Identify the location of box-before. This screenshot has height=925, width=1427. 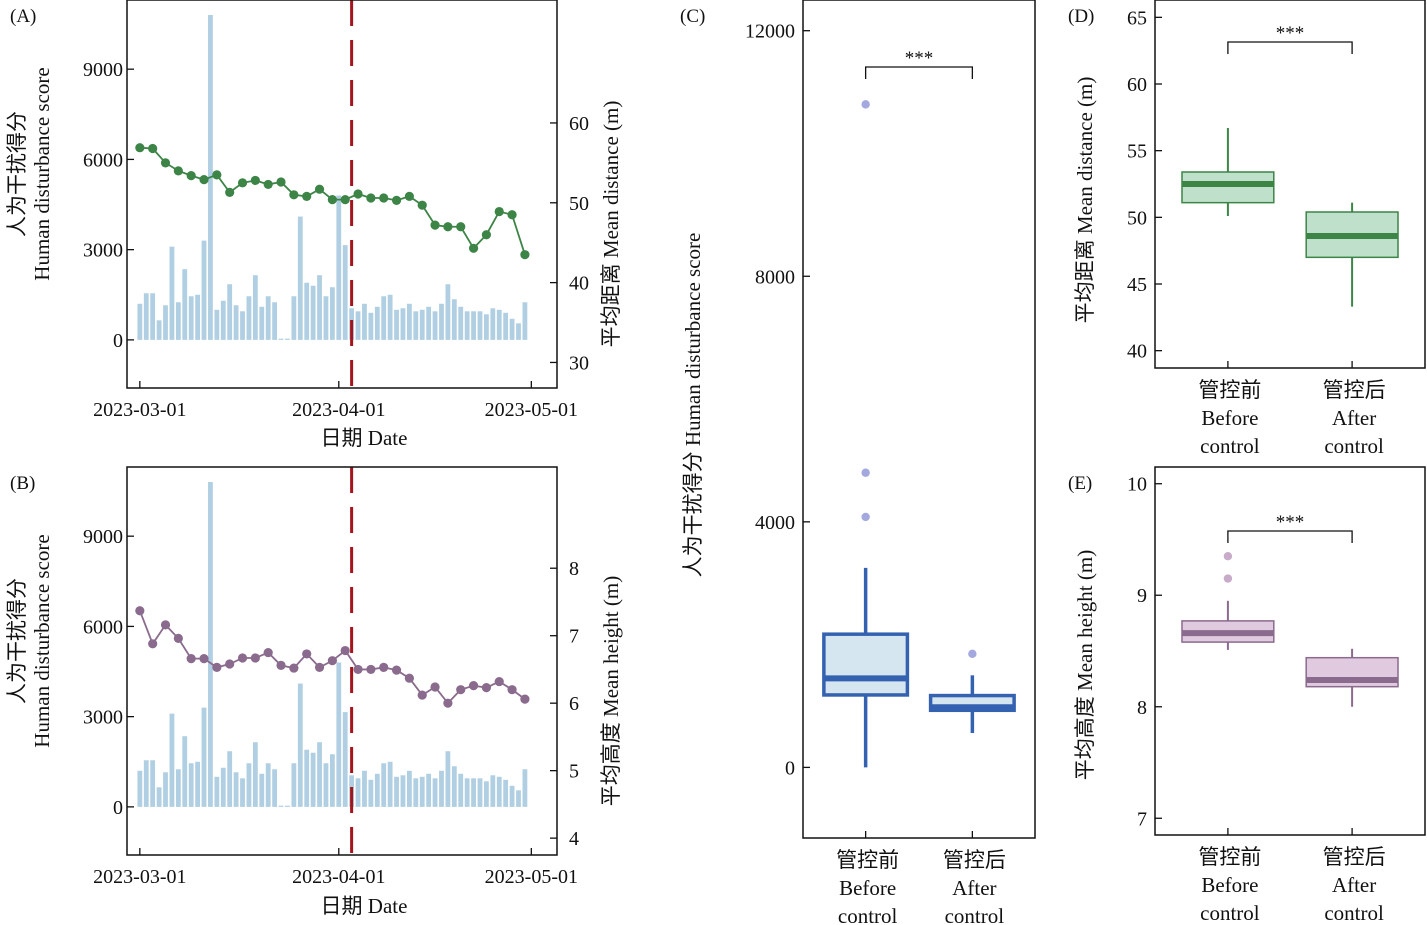
(866, 434).